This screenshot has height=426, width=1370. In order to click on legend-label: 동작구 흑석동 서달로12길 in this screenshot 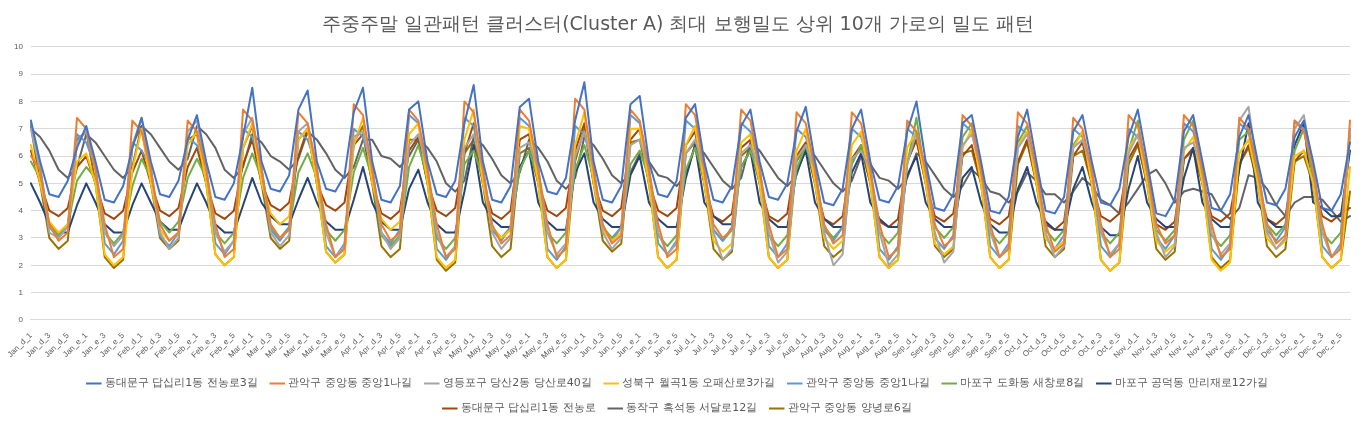, I will do `click(692, 408)`.